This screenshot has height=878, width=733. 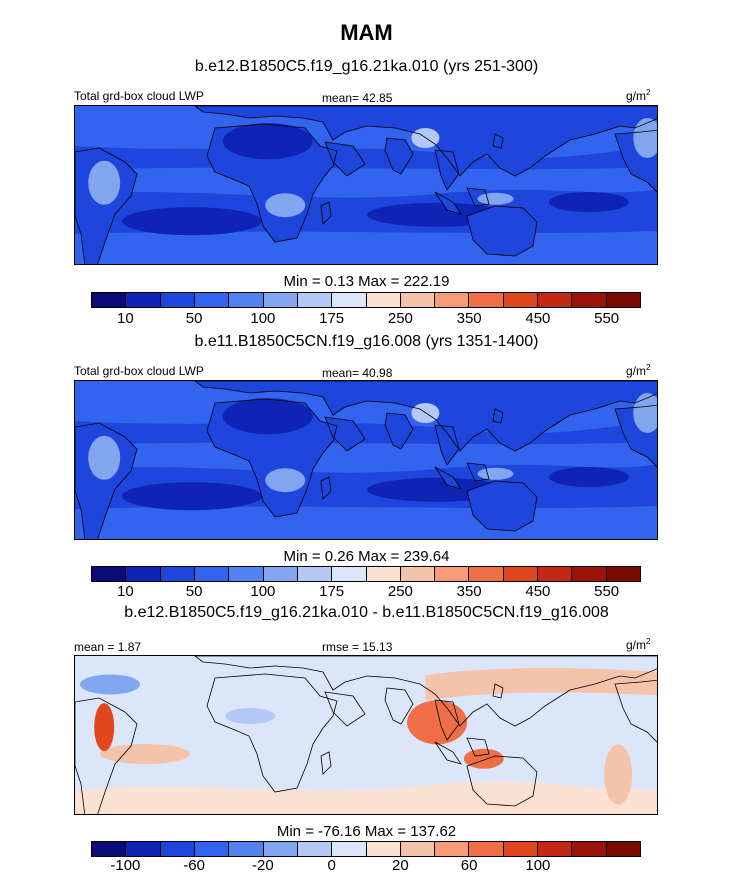 What do you see at coordinates (538, 591) in the screenshot?
I see `colorbar-tick-label: 450` at bounding box center [538, 591].